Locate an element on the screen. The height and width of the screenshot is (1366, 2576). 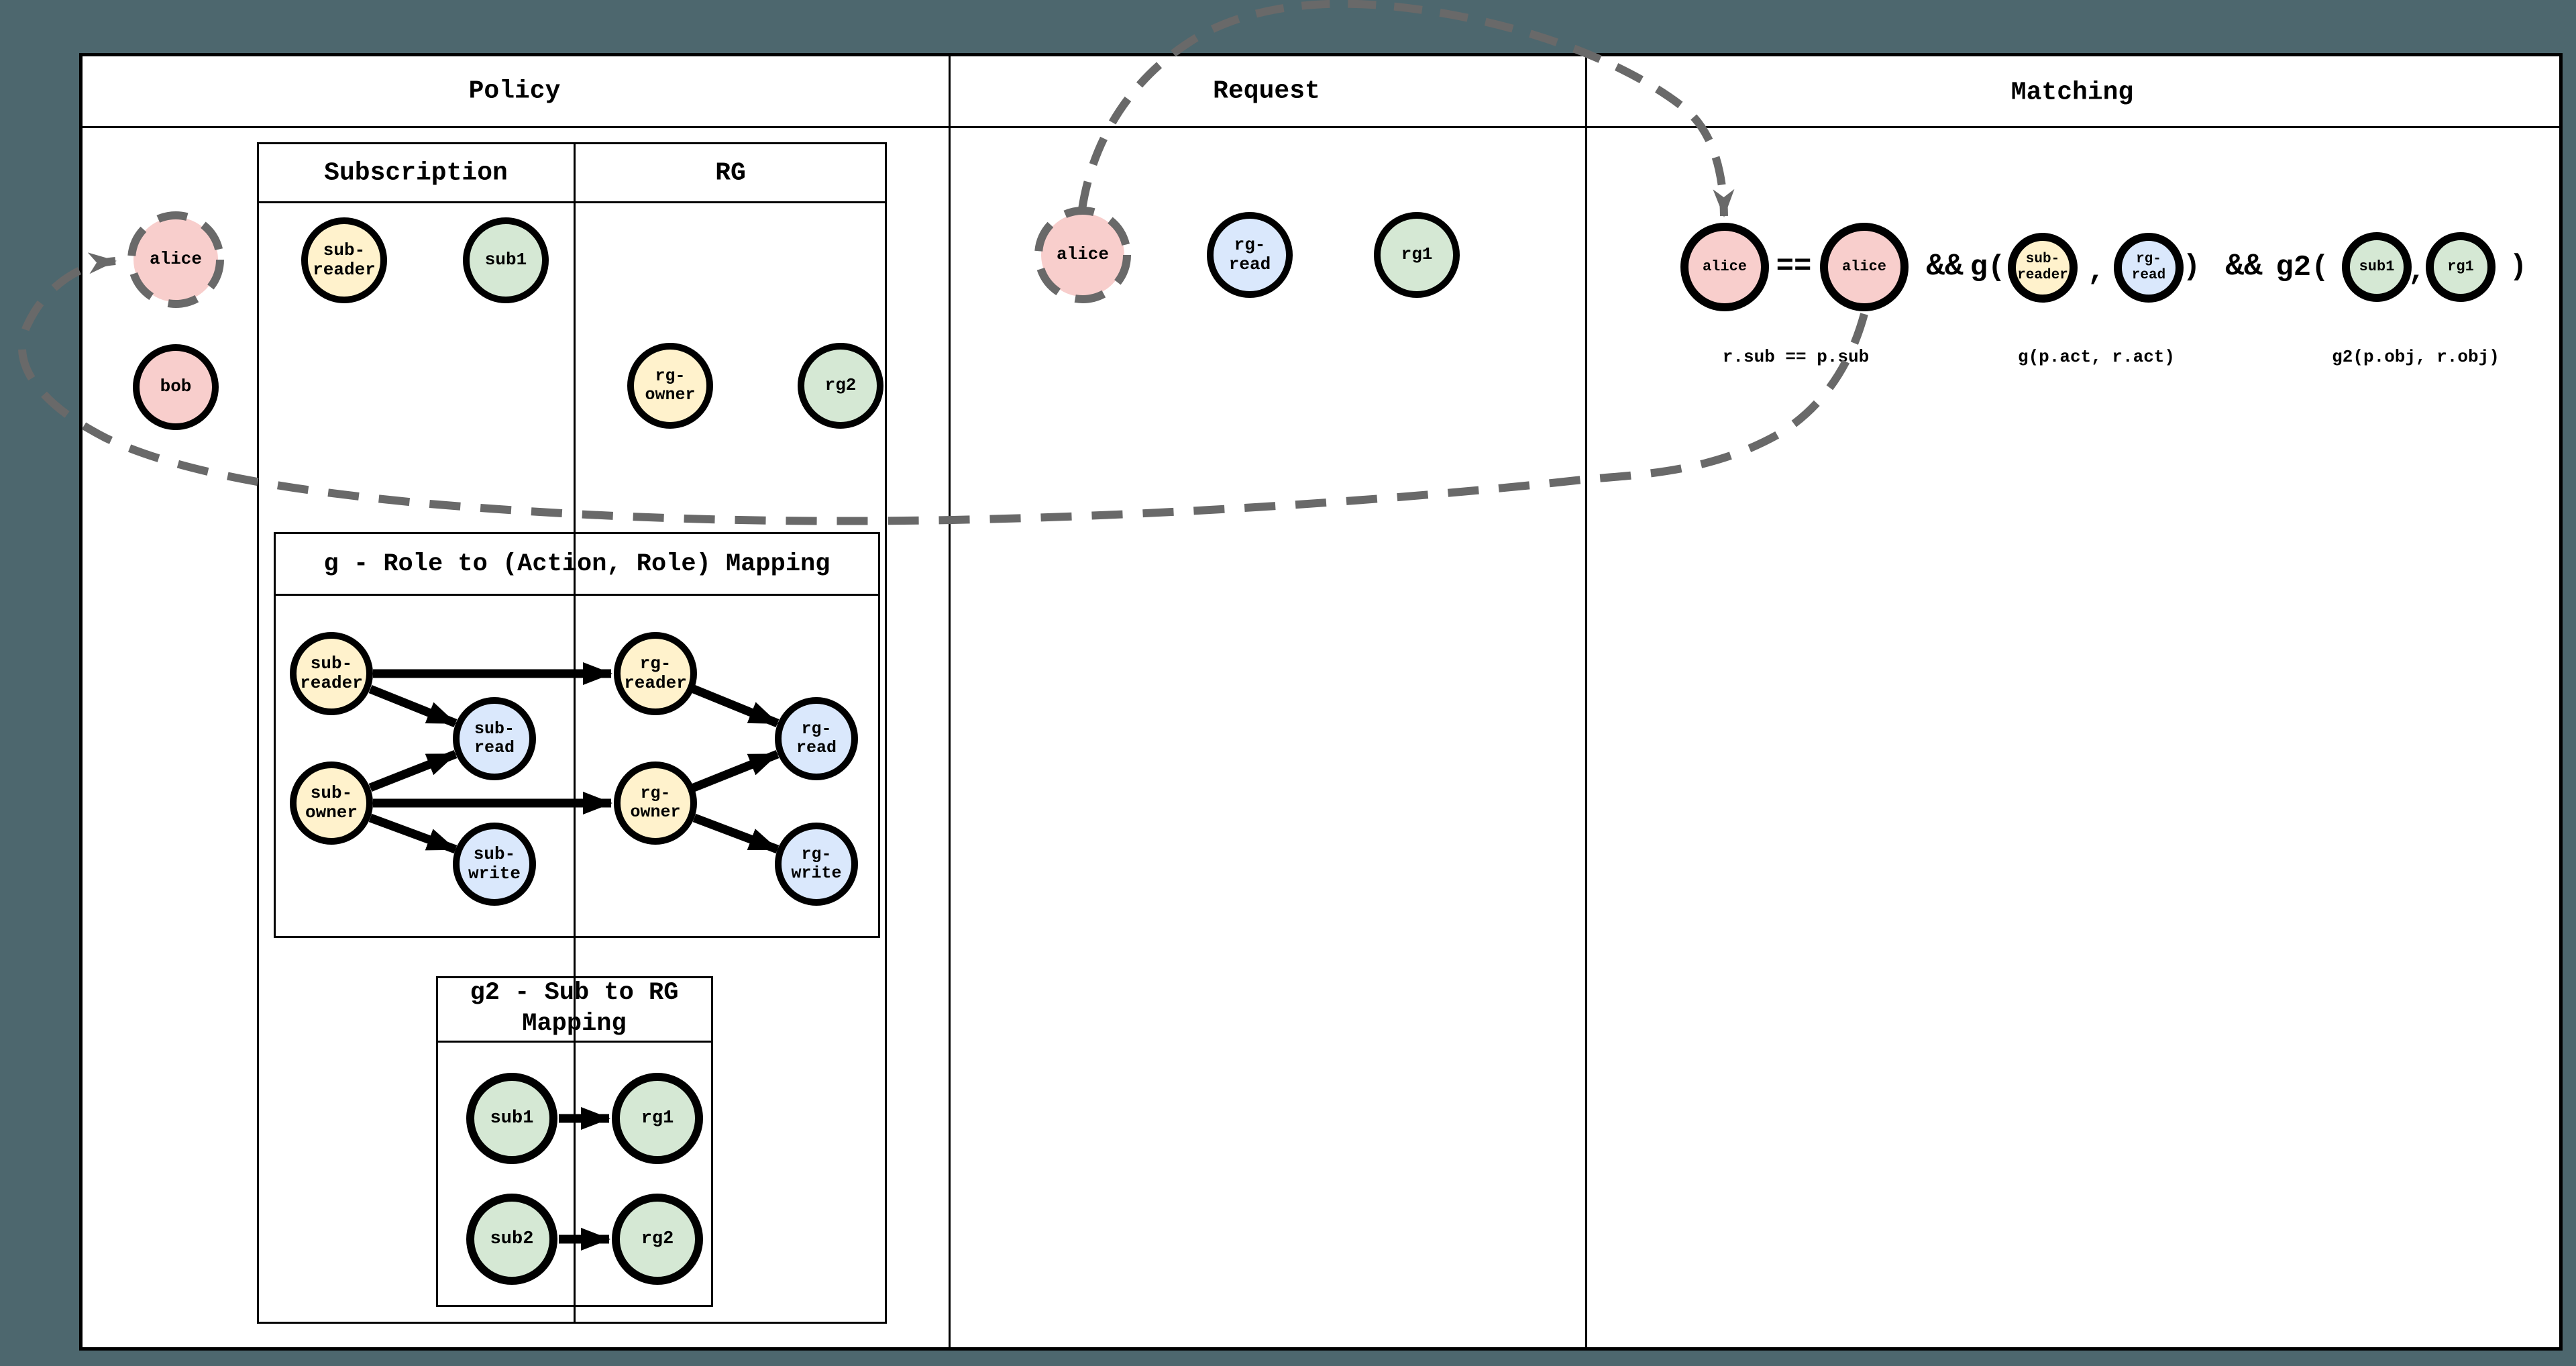
policy-sub1-node: sub1 is located at coordinates (506, 260).